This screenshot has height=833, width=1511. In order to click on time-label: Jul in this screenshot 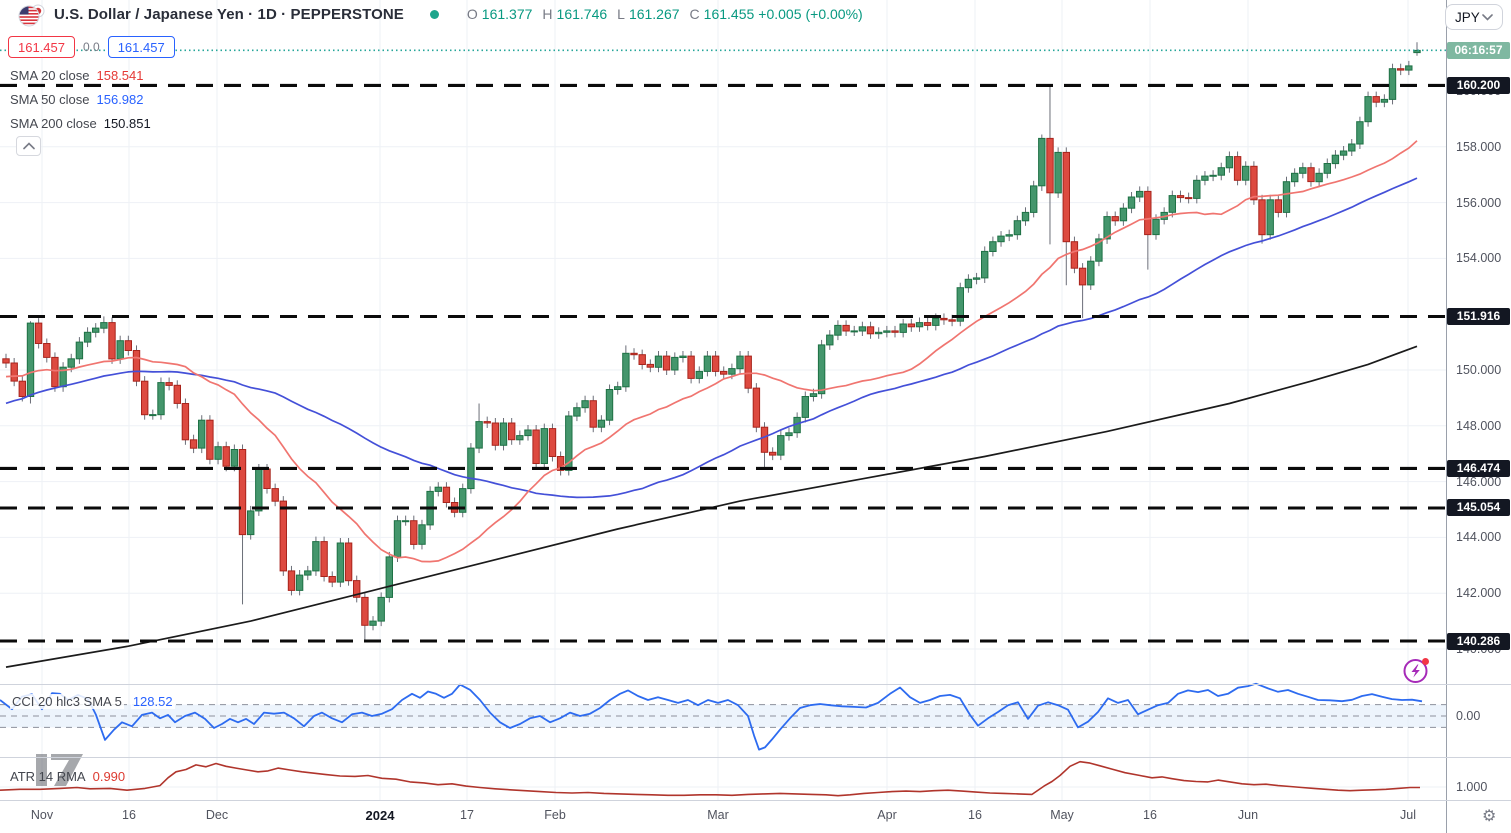, I will do `click(1408, 815)`.